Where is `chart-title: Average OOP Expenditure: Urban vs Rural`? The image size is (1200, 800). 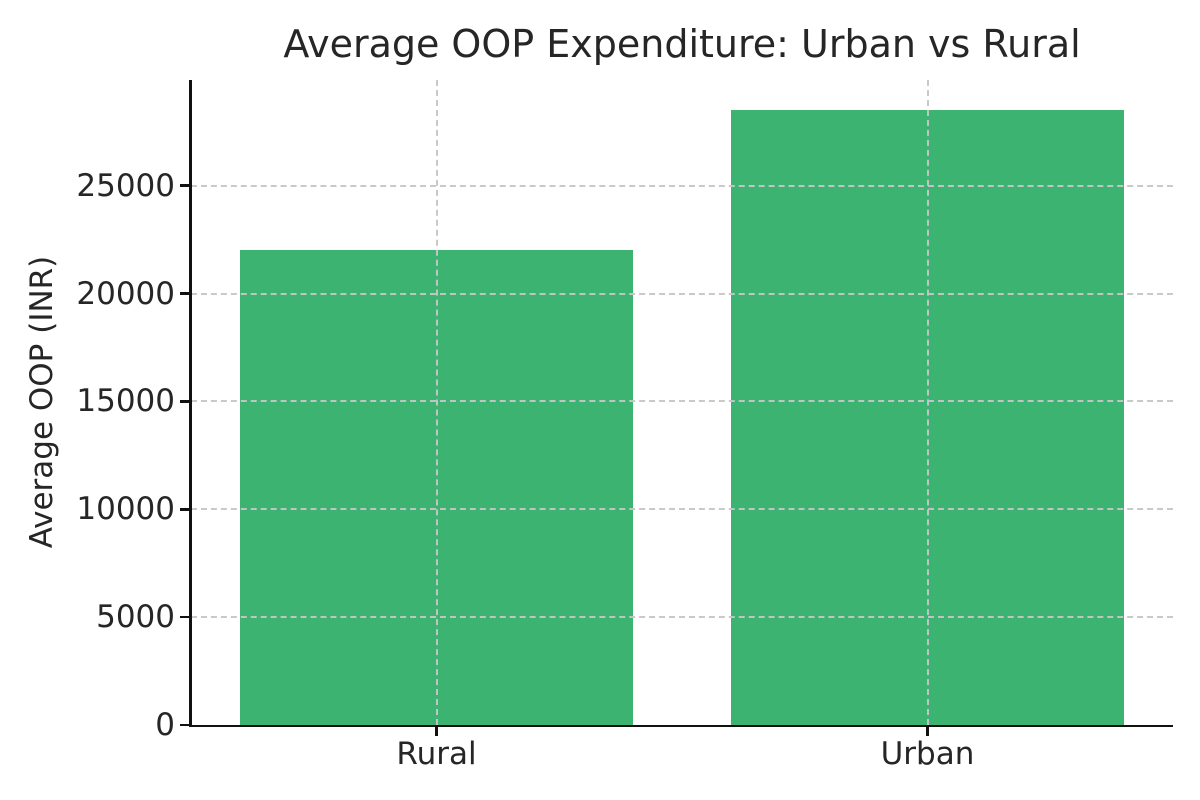 chart-title: Average OOP Expenditure: Urban vs Rural is located at coordinates (682, 44).